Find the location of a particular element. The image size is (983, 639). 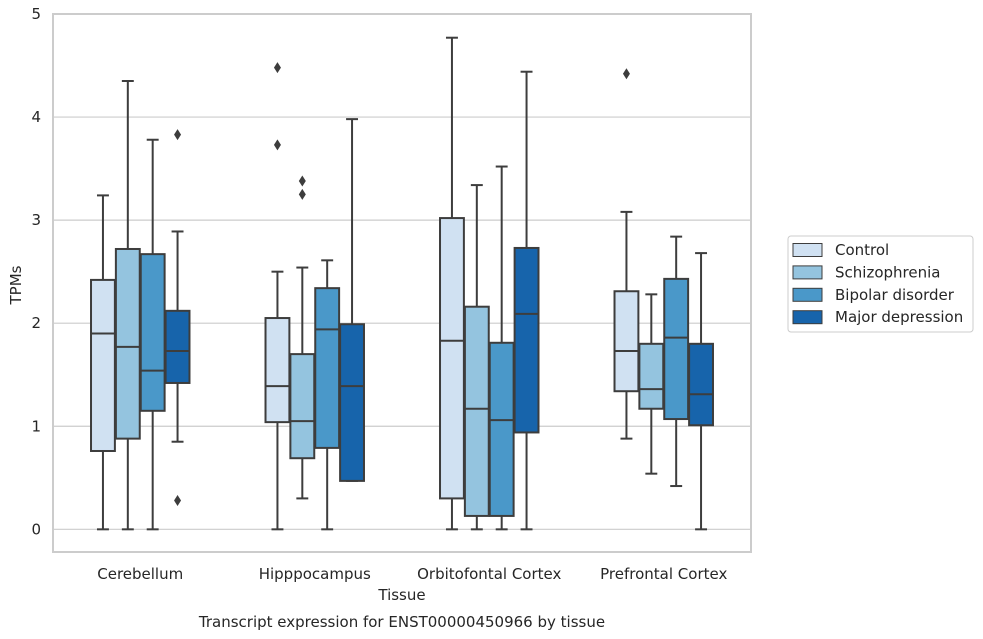

legend-frame is located at coordinates (880, 284).